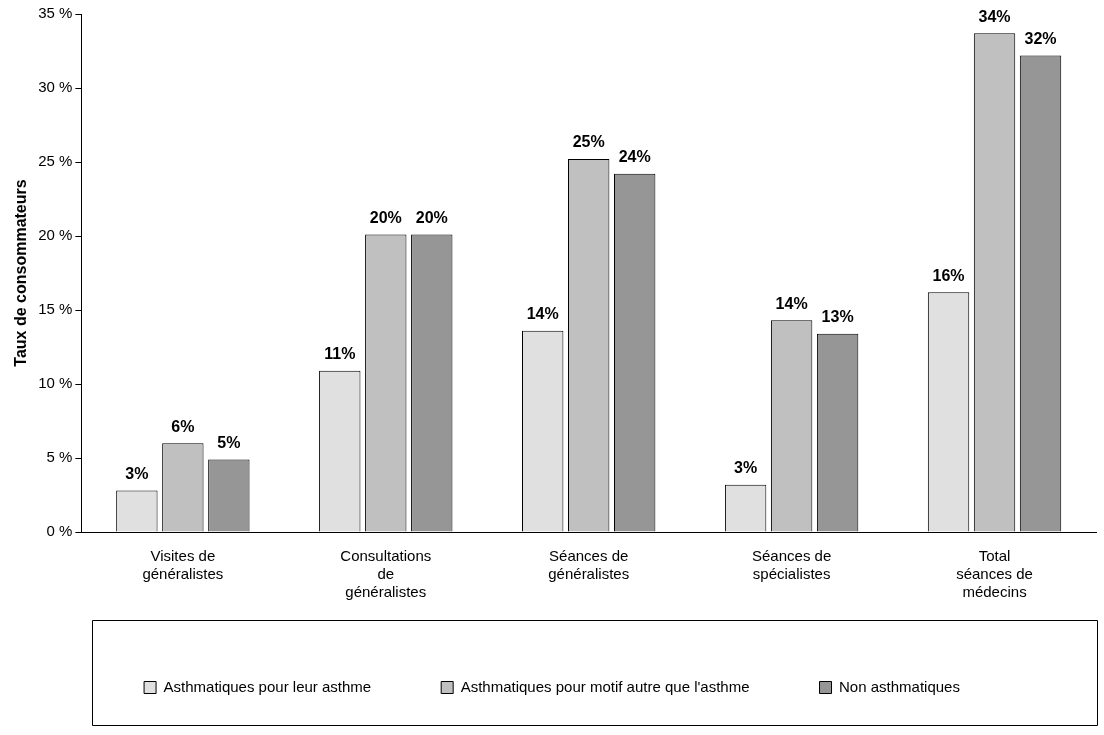 The image size is (1104, 735). Describe the element at coordinates (899, 686) in the screenshot. I see `legend-label: Non asthmatiques` at that location.